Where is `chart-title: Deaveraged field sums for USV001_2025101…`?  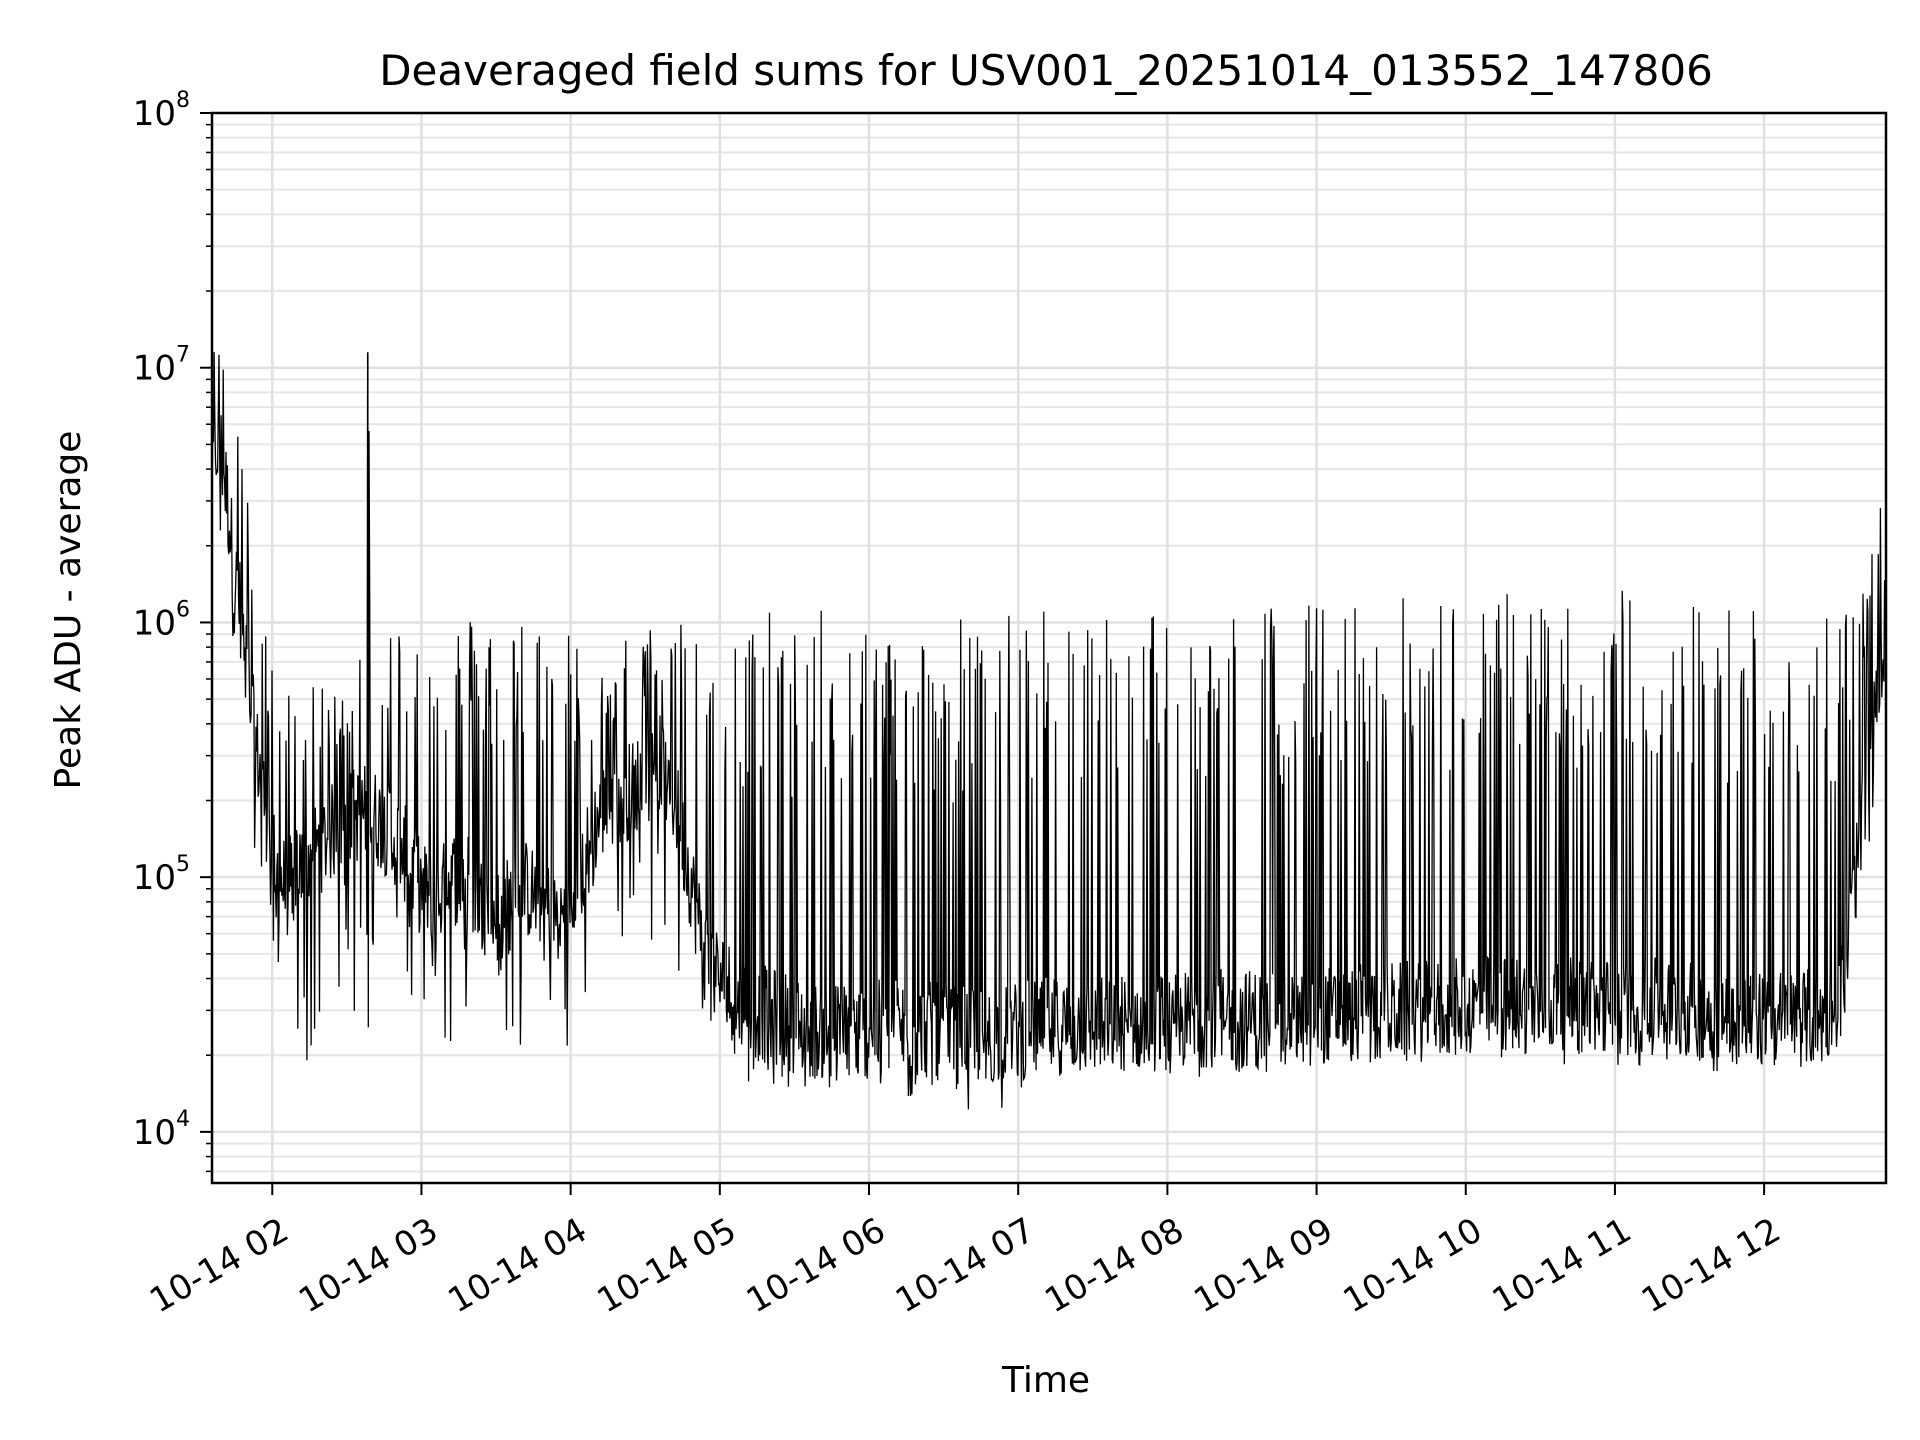
chart-title: Deaveraged field sums for USV001_2025101… is located at coordinates (1046, 70).